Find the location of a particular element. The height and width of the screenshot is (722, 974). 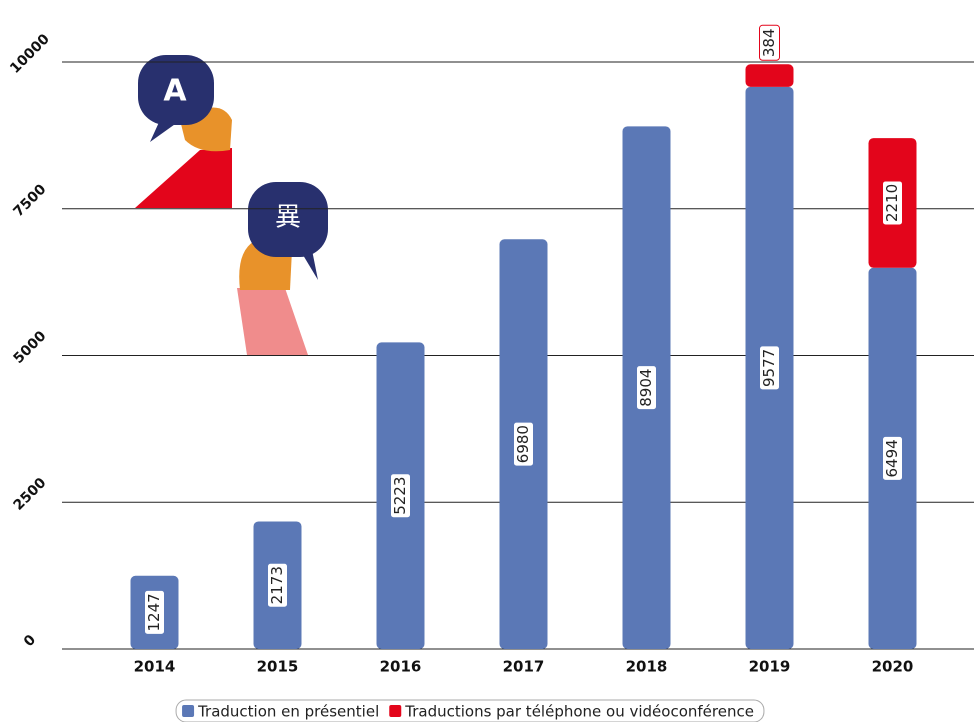

value-label: 384 is located at coordinates (769, 42).